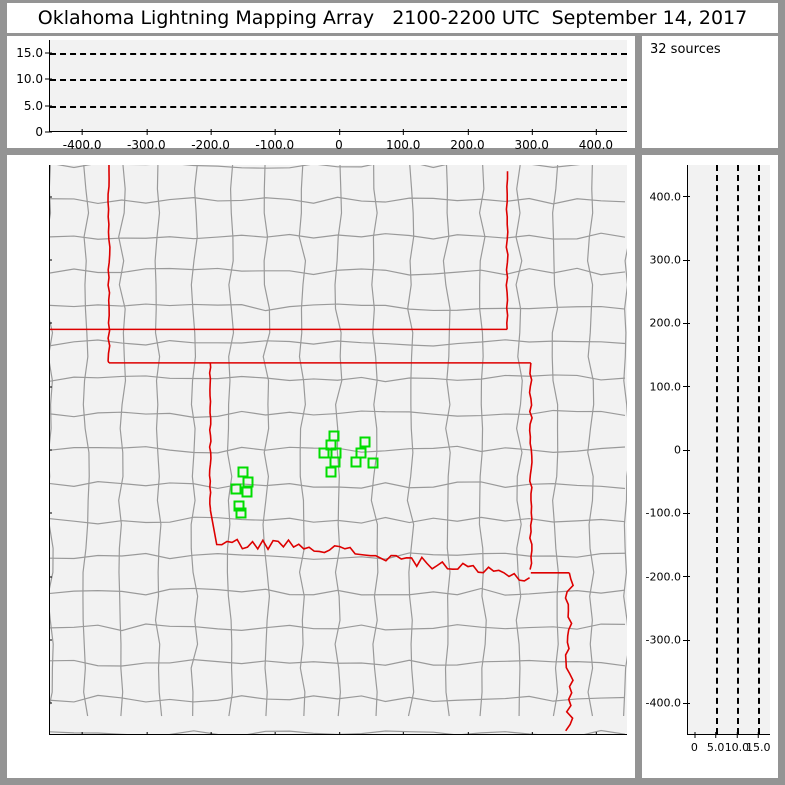 This screenshot has width=785, height=785. Describe the element at coordinates (596, 140) in the screenshot. I see `axis-tick-label: 400.0` at that location.